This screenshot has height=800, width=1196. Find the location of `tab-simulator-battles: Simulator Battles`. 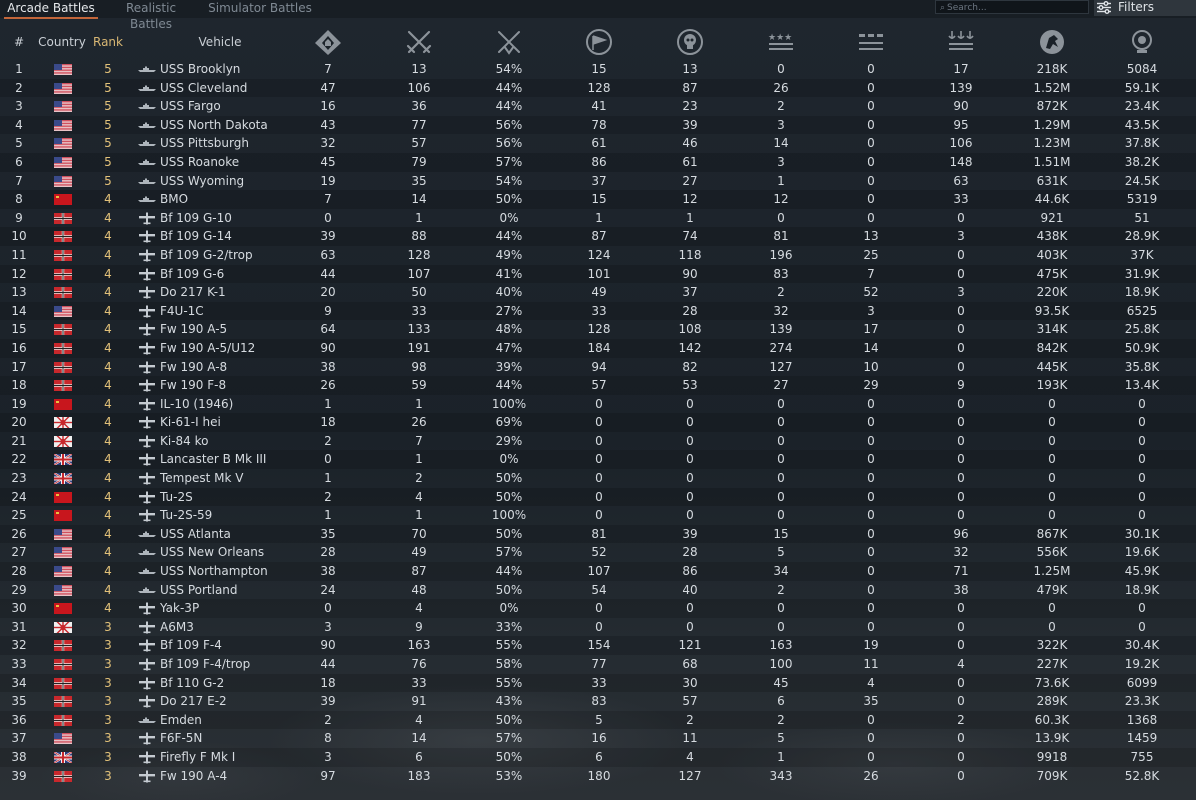

tab-simulator-battles: Simulator Battles is located at coordinates (260, 8).